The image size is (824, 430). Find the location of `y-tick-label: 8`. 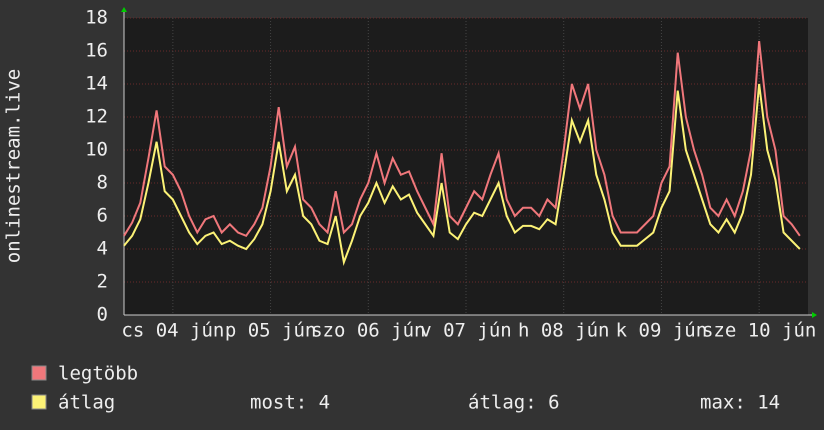

y-tick-label: 8 is located at coordinates (102, 183).